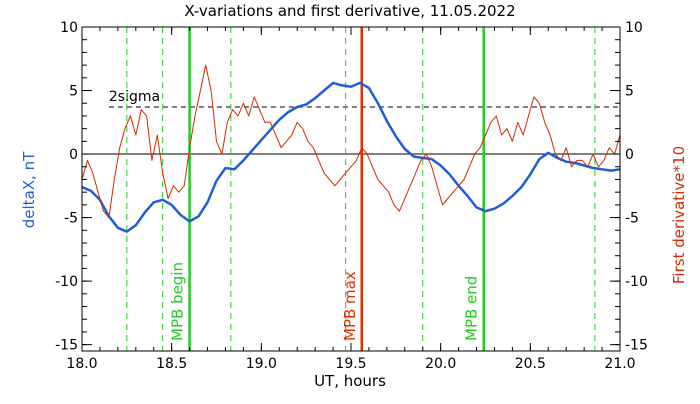 This screenshot has height=404, width=700. What do you see at coordinates (629, 92) in the screenshot?
I see `y-tick-label-right: 5` at bounding box center [629, 92].